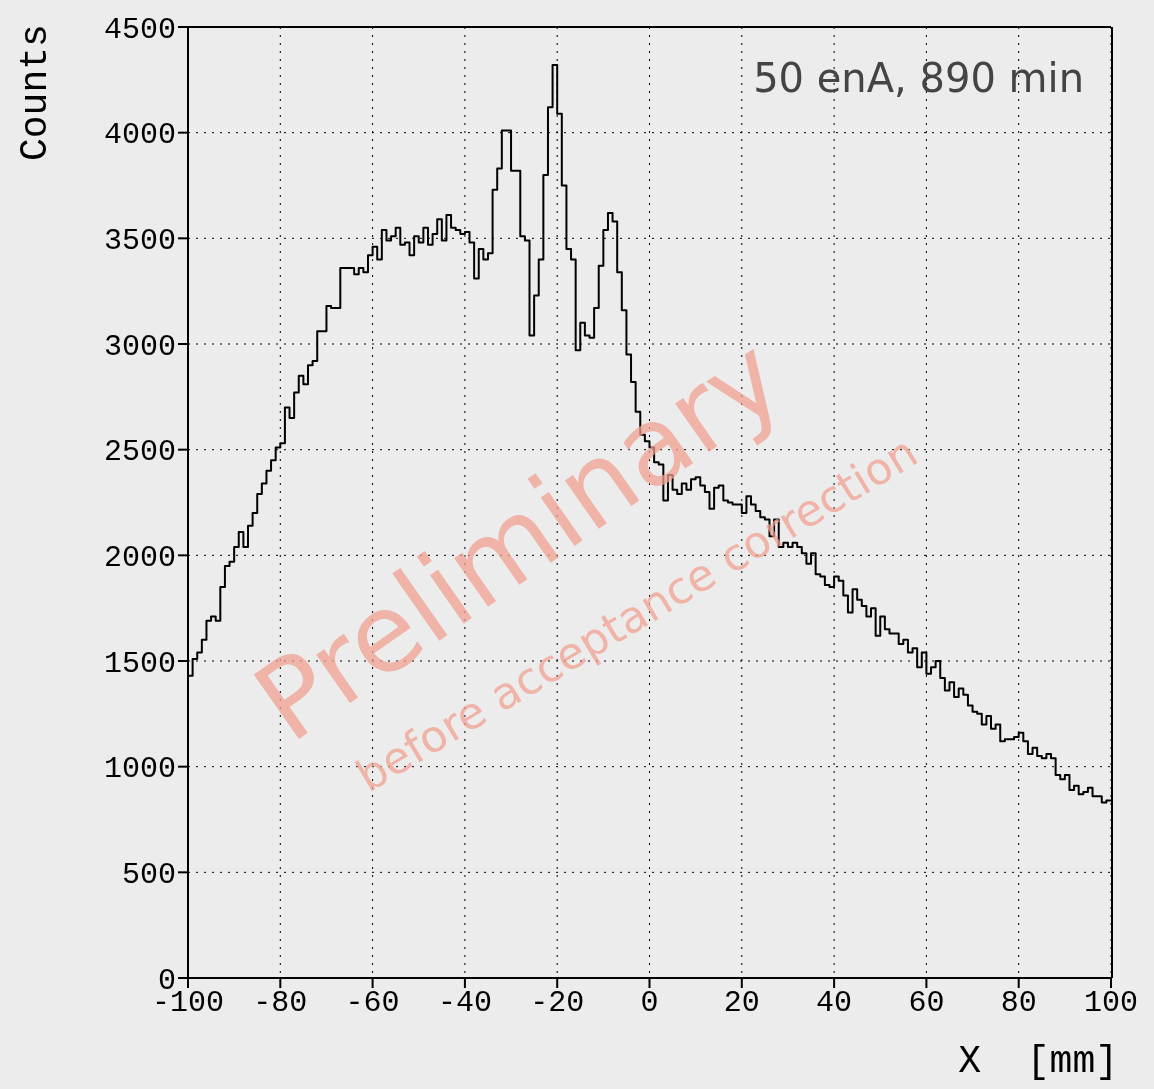  Describe the element at coordinates (1038, 1061) in the screenshot. I see `x-axis-title: X [mm]` at that location.